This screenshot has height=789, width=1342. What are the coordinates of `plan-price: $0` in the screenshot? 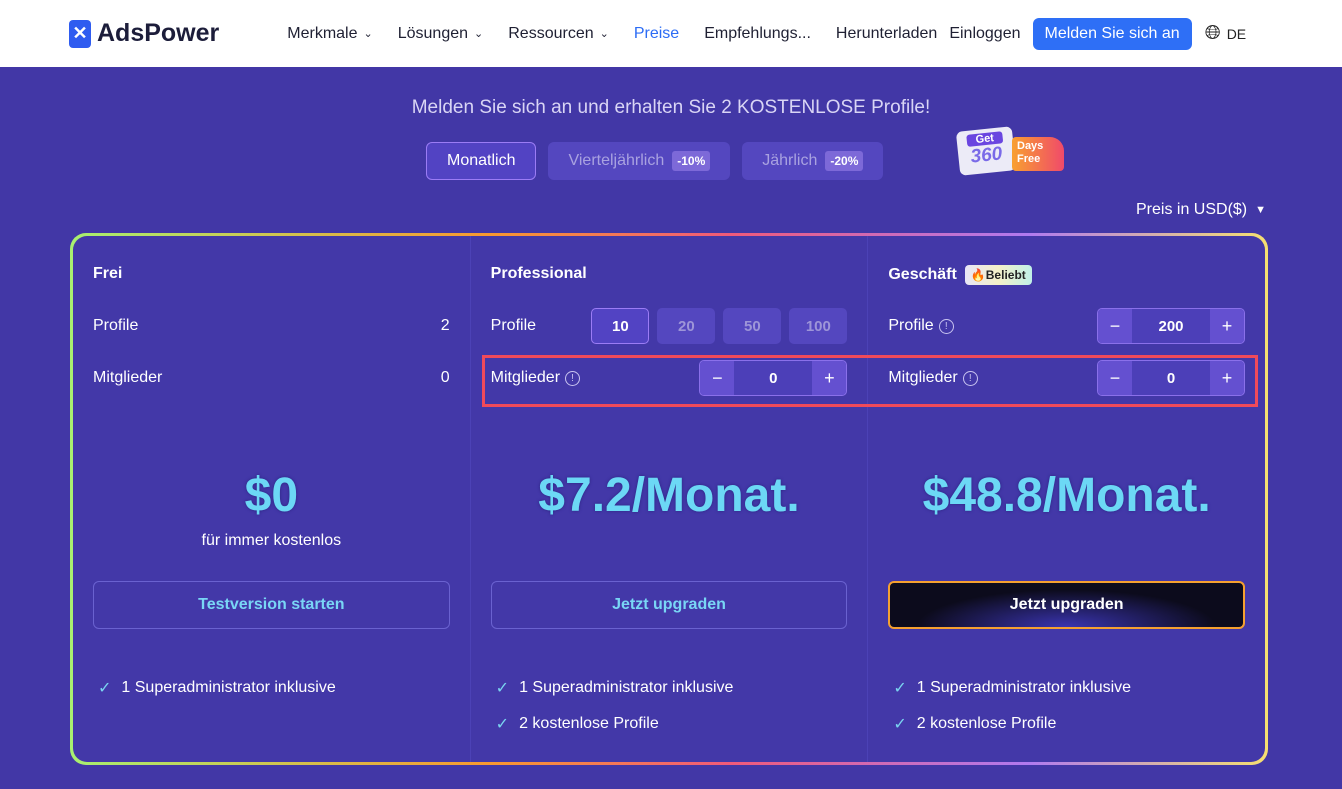 It's located at (271, 495).